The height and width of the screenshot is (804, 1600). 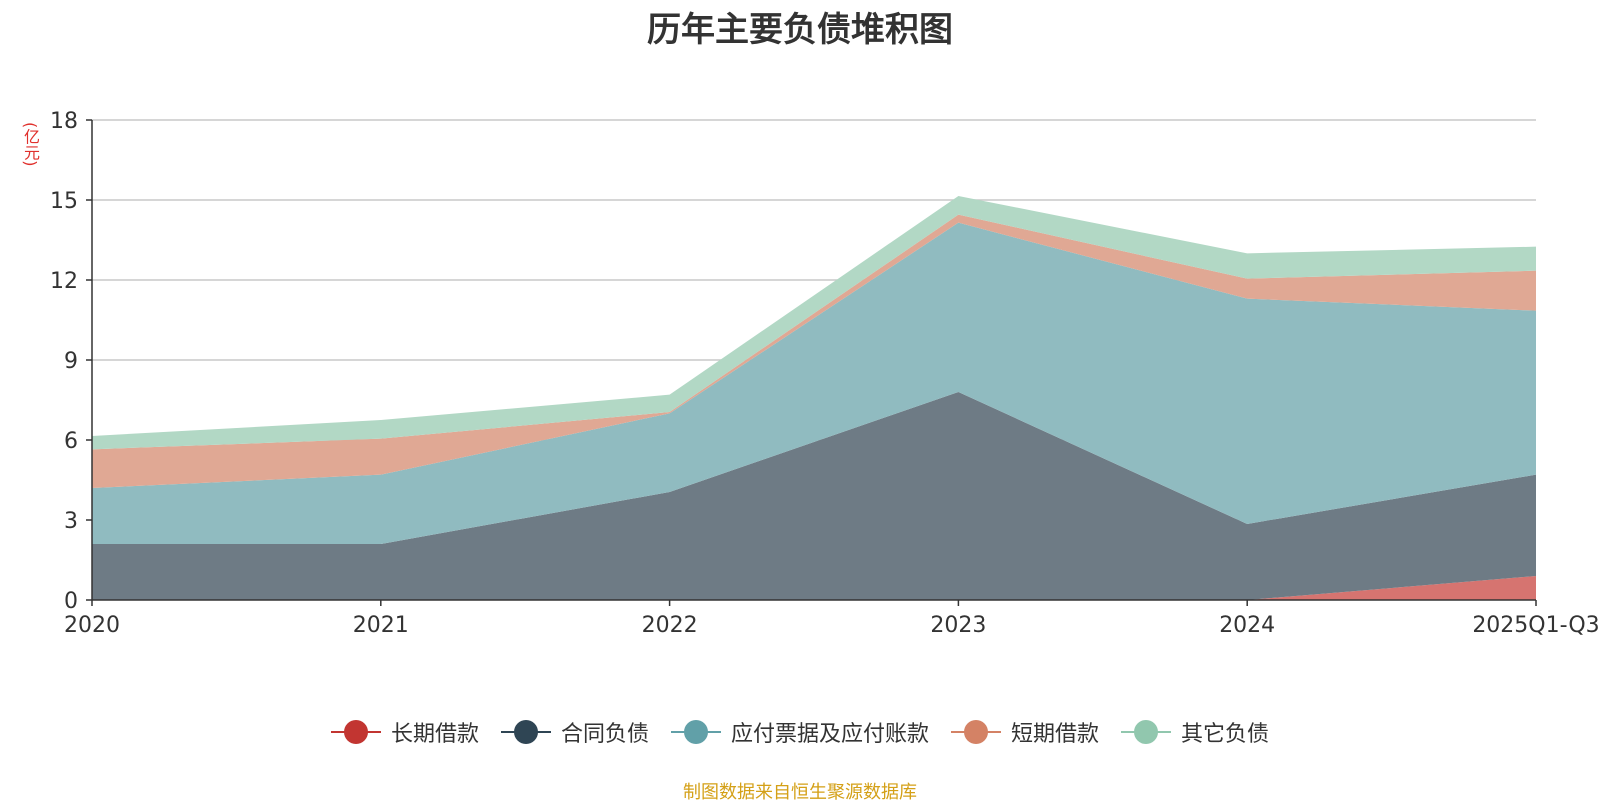 I want to click on chart-title: 历年主要负债堆积图, so click(x=800, y=30).